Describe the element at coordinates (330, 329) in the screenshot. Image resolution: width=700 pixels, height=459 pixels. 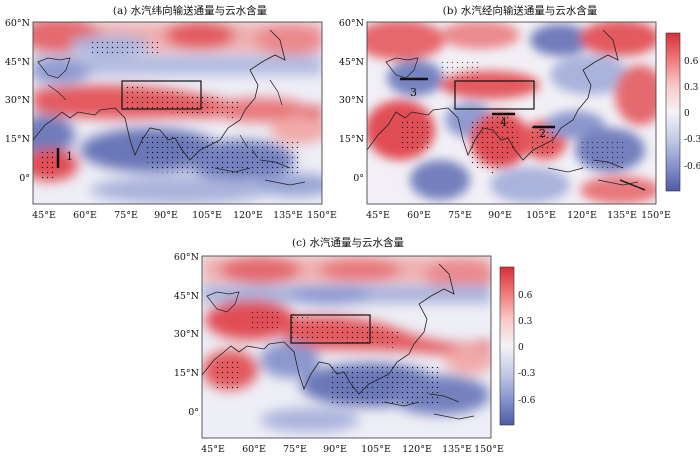
I see `region-box-c` at that location.